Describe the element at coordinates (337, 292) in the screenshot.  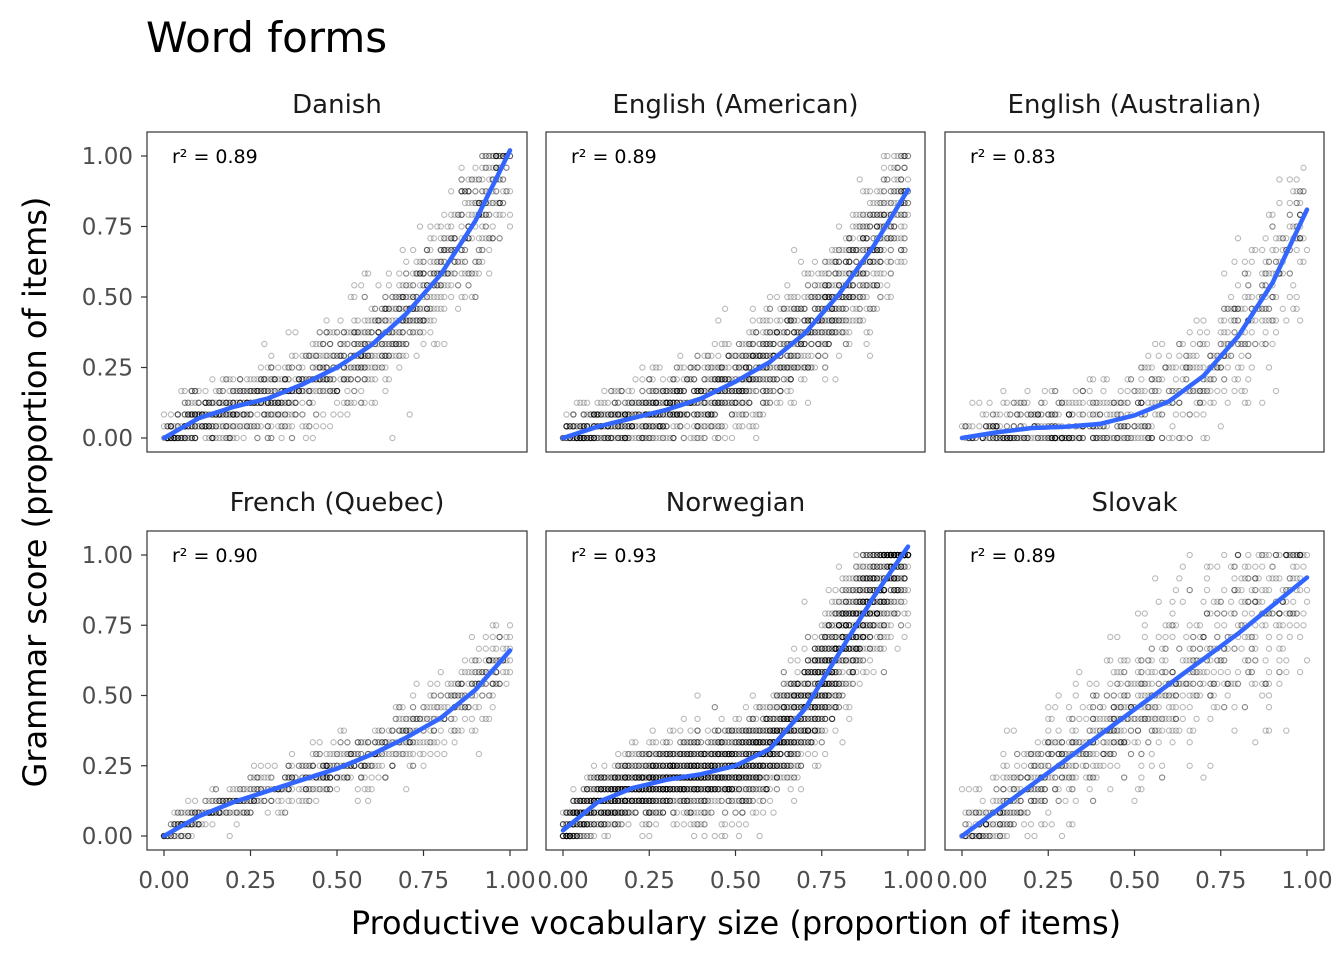
I see `panel-border` at that location.